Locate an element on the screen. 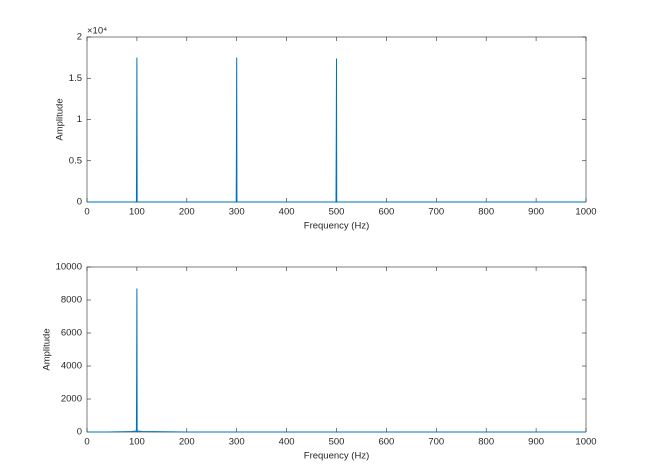  y-tick-label: 0.5 is located at coordinates (75, 160).